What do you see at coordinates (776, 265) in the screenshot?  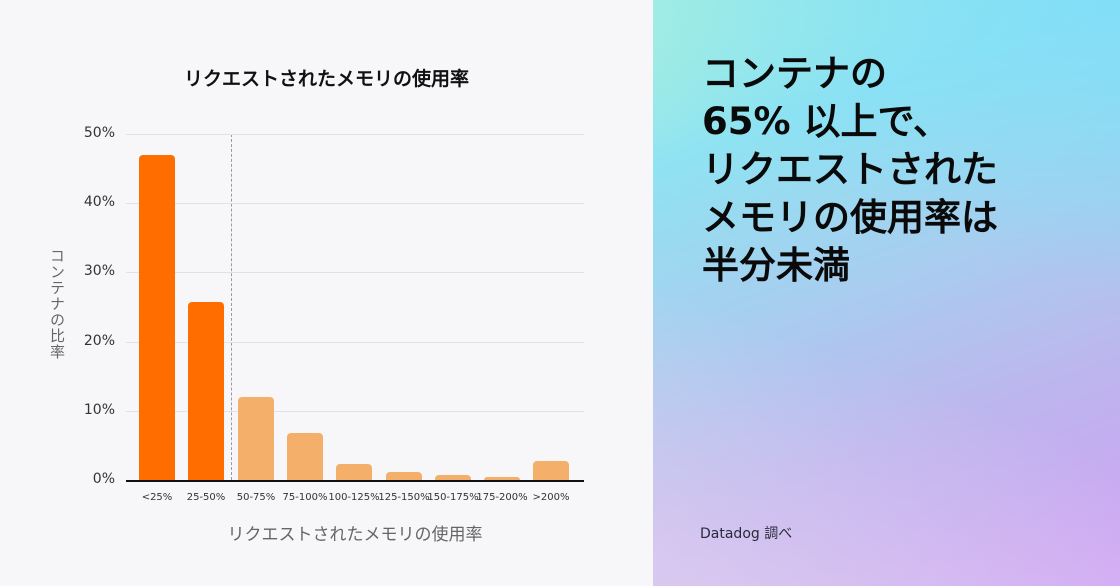 I see `headline-line: 半分未満` at bounding box center [776, 265].